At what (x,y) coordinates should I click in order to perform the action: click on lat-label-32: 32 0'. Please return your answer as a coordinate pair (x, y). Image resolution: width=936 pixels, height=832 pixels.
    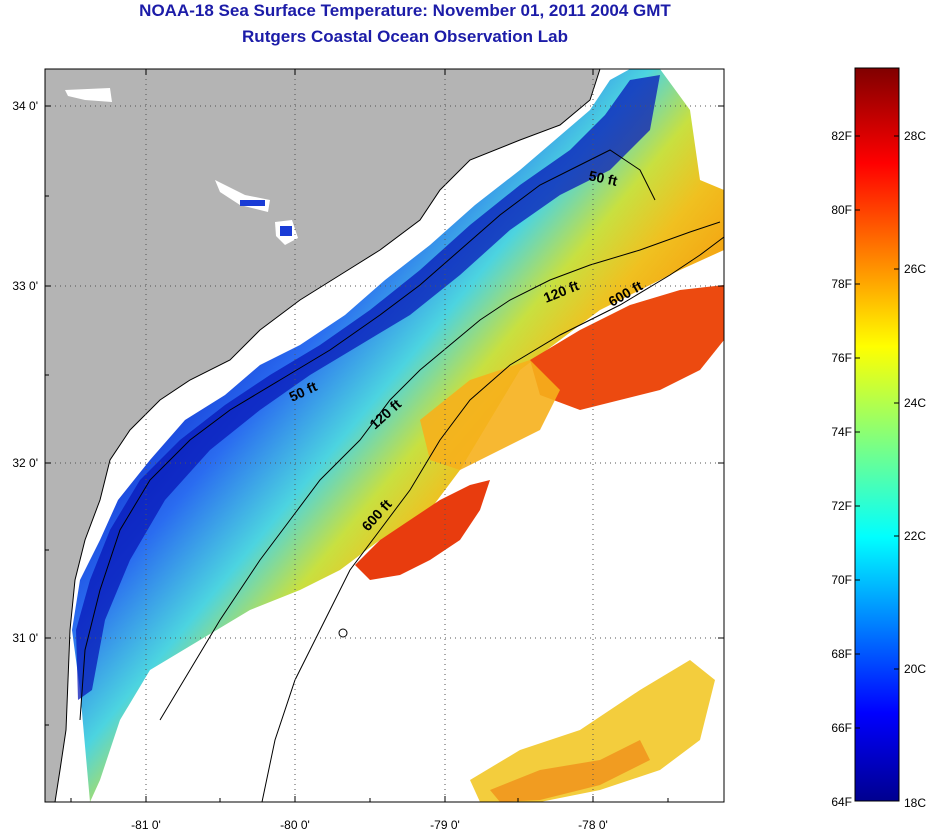
    Looking at the image, I should click on (25, 463).